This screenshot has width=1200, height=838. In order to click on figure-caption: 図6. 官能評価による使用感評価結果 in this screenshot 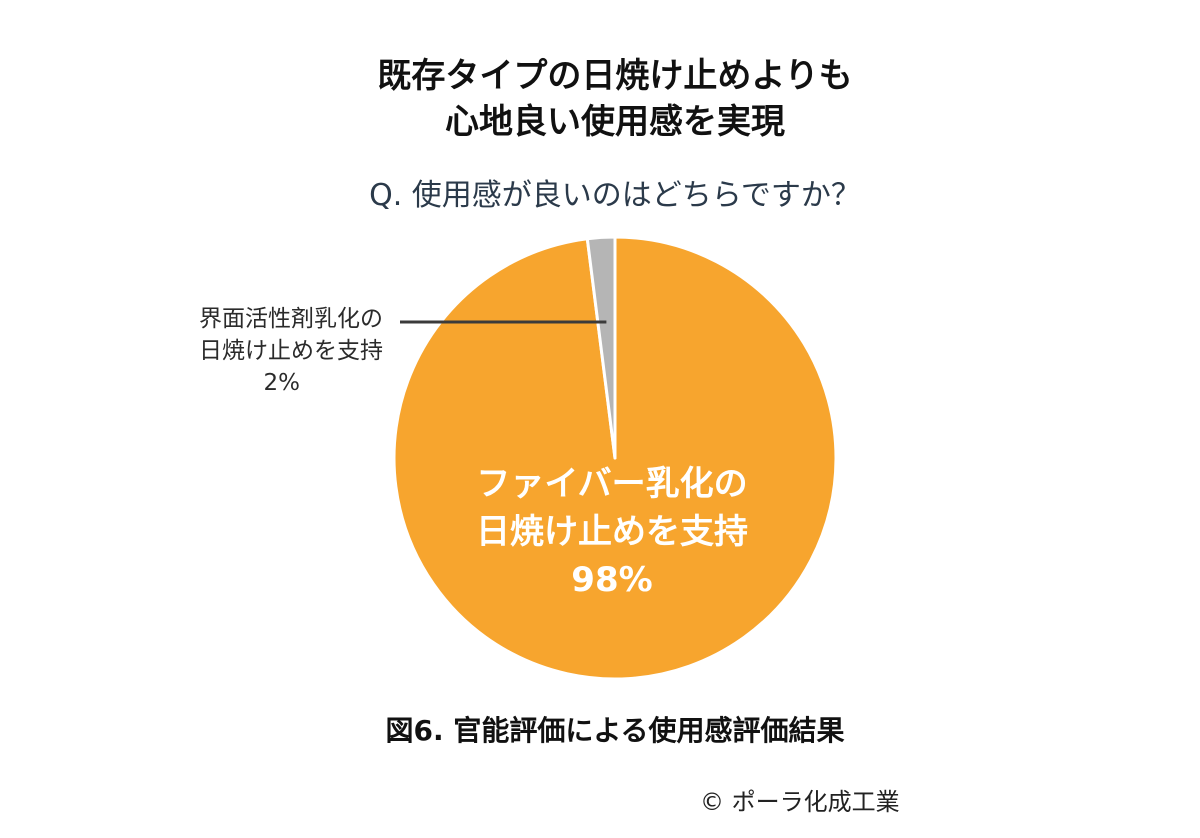, I will do `click(615, 730)`.